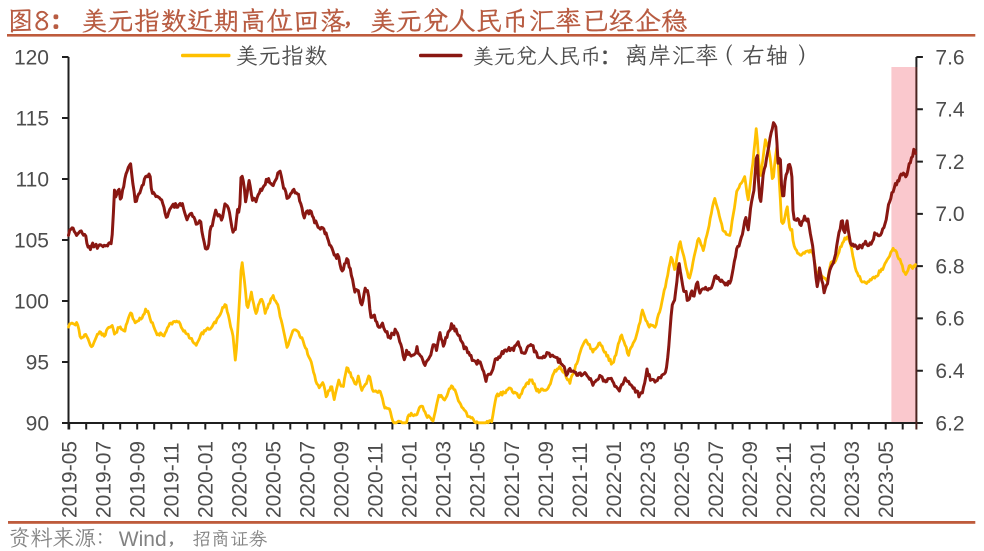 This screenshot has height=551, width=984. What do you see at coordinates (784, 480) in the screenshot?
I see `svg-text: 2022-11` at bounding box center [784, 480].